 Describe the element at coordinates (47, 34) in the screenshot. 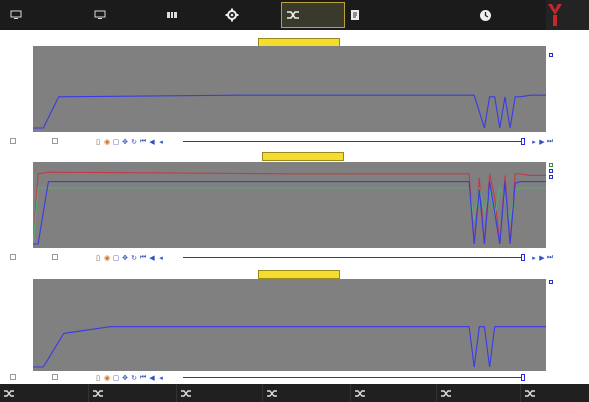

I see `status-line` at that location.